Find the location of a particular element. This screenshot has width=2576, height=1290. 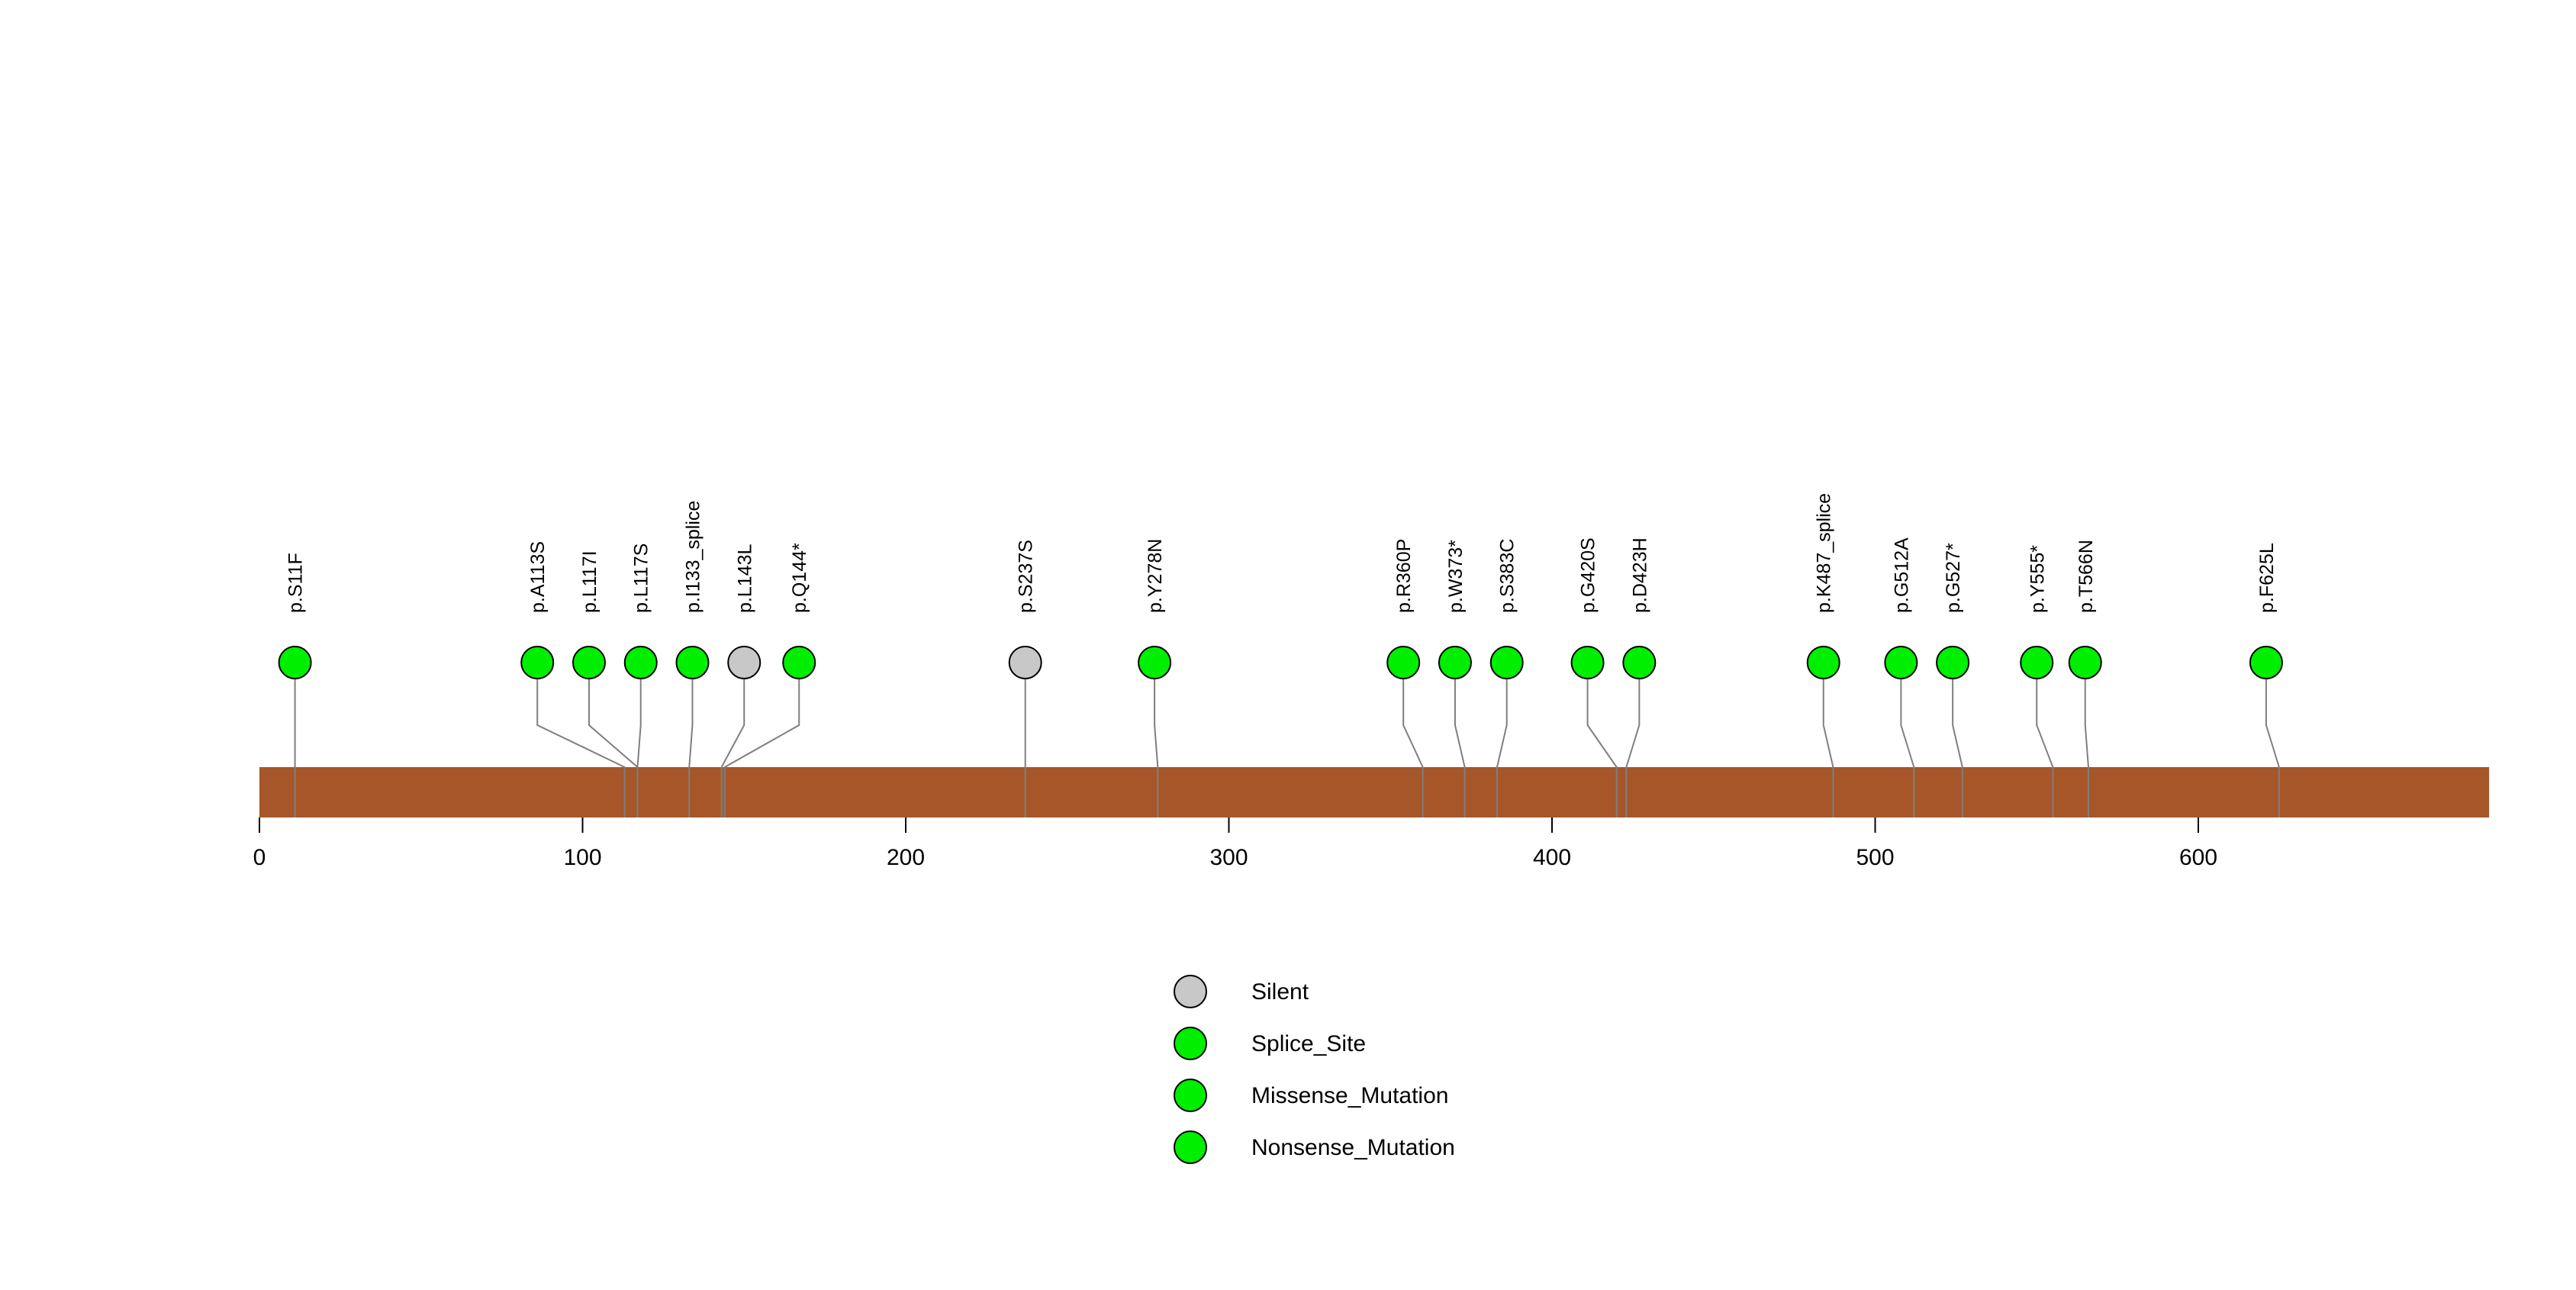

legend-label: Nonsense_Mutation is located at coordinates (1353, 1147).